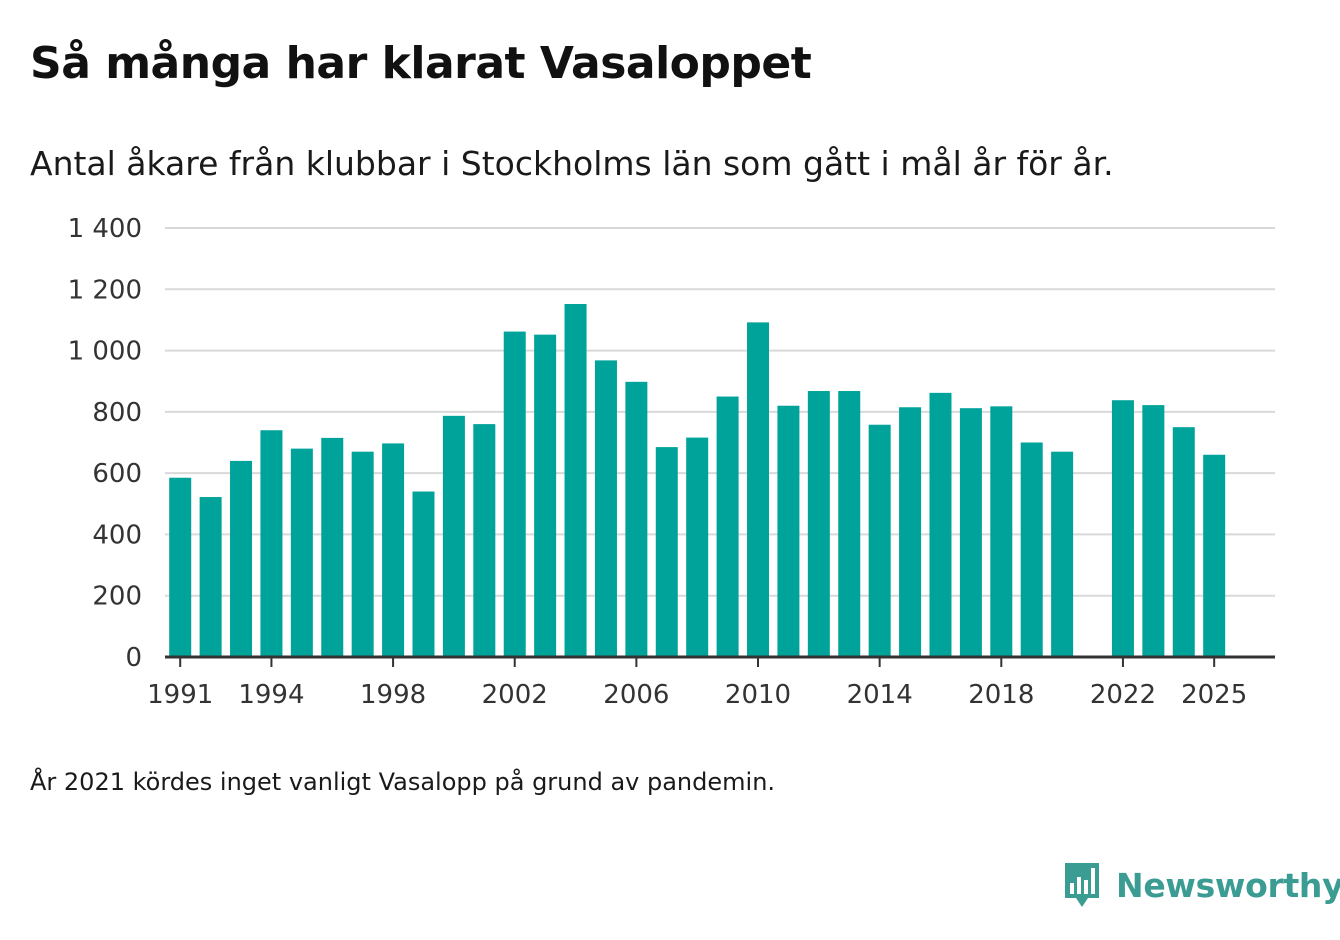  I want to click on bar-1996, so click(332, 547).